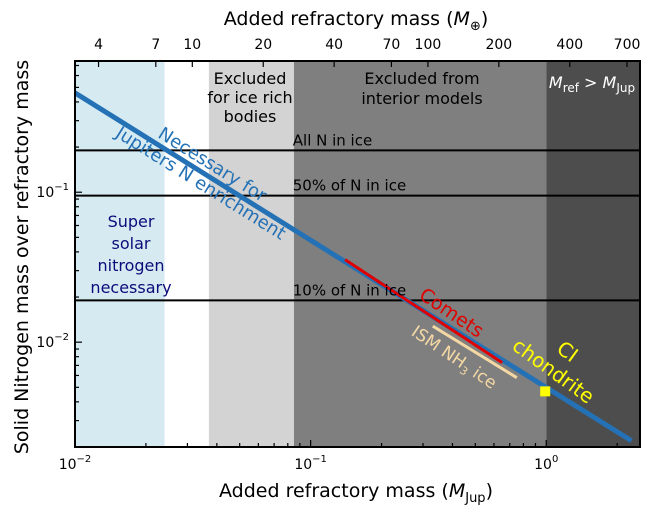 The image size is (654, 523). Describe the element at coordinates (569, 45) in the screenshot. I see `top-tick-label-8: 400` at that location.